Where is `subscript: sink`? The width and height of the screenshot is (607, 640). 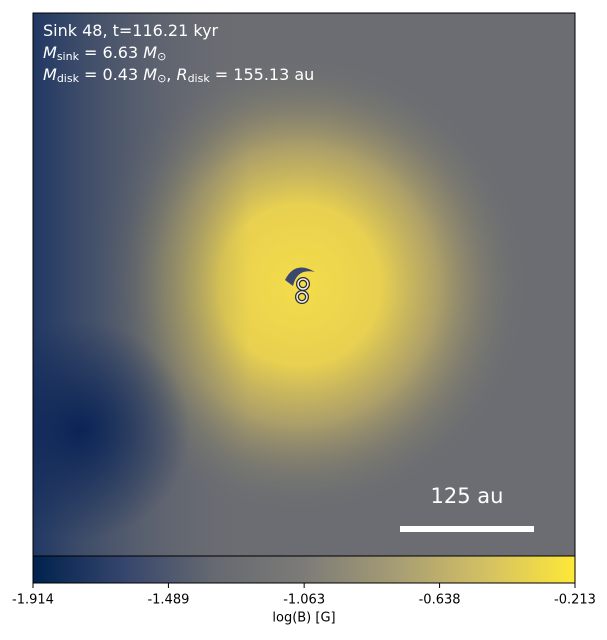
subscript: sink is located at coordinates (68, 56).